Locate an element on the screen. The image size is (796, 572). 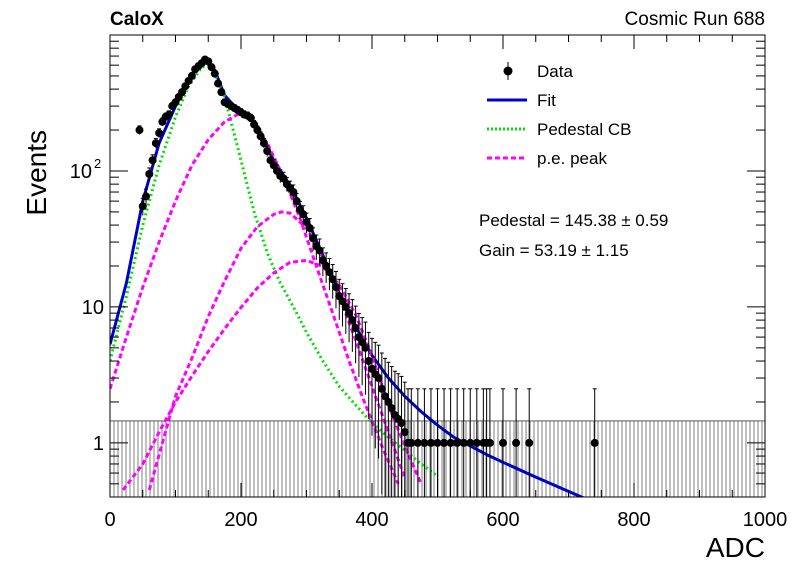
pedestal-annotation: Pedestal = 145.38 ± 0.59 is located at coordinates (573, 220).